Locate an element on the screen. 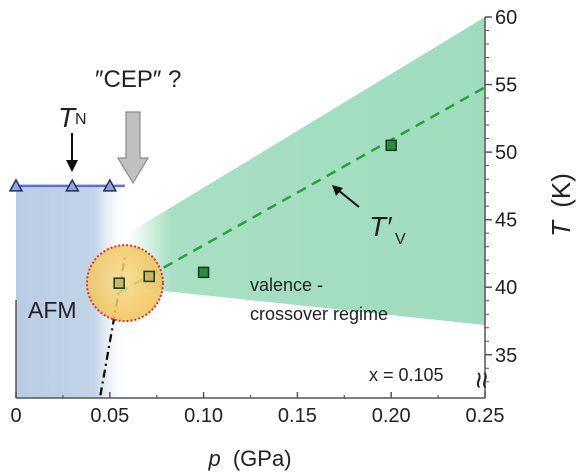 The image size is (585, 472). x-tick-label: 0 is located at coordinates (15, 416).